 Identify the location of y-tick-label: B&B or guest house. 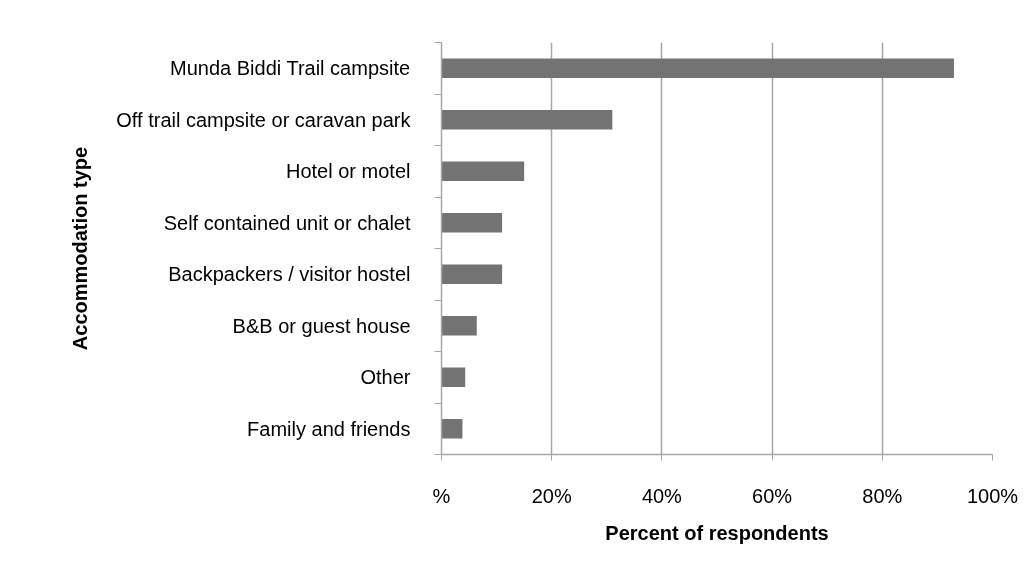
(321, 325).